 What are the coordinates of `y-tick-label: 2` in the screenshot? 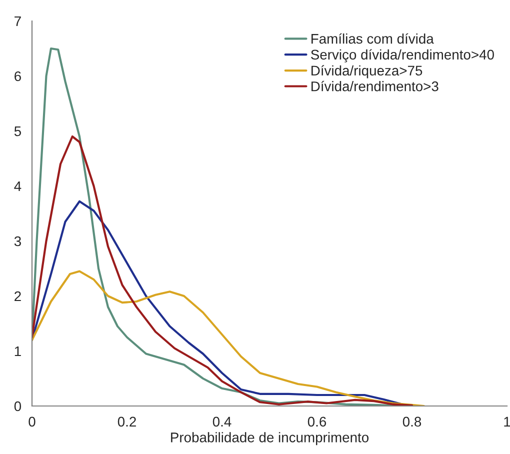 It's located at (17, 296).